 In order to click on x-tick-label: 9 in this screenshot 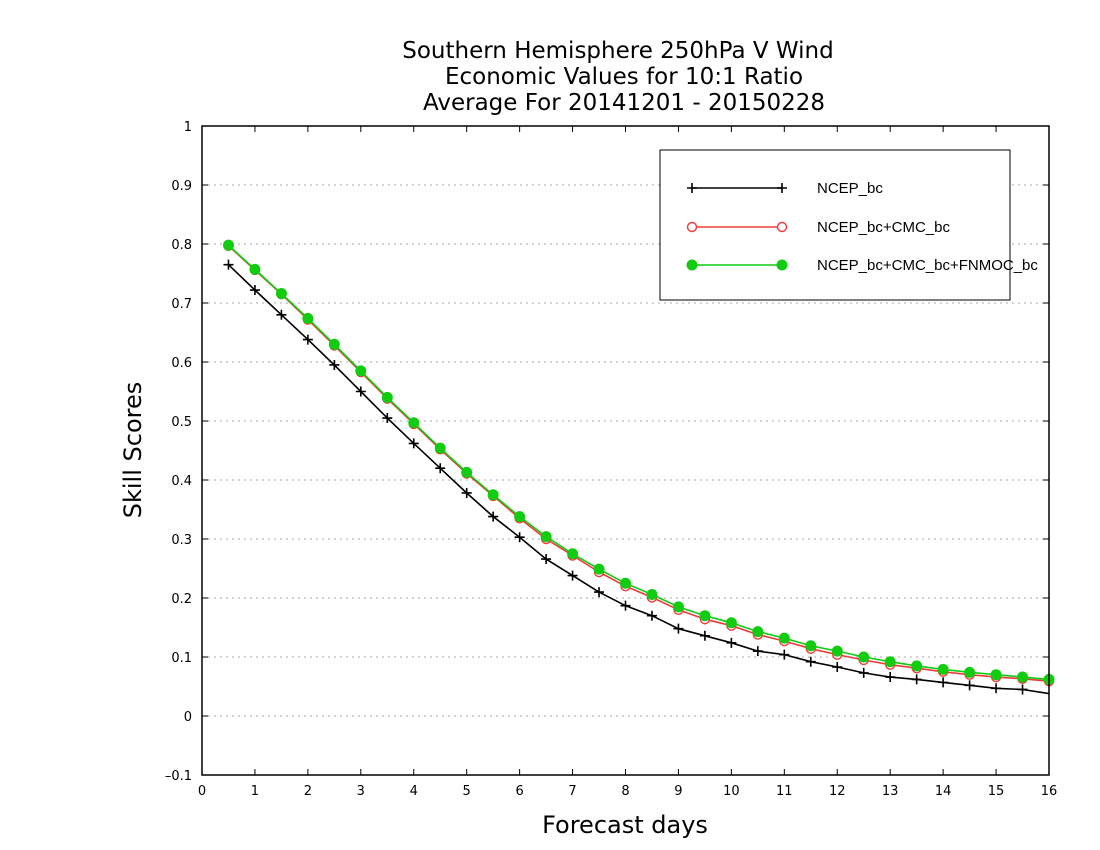, I will do `click(678, 791)`.